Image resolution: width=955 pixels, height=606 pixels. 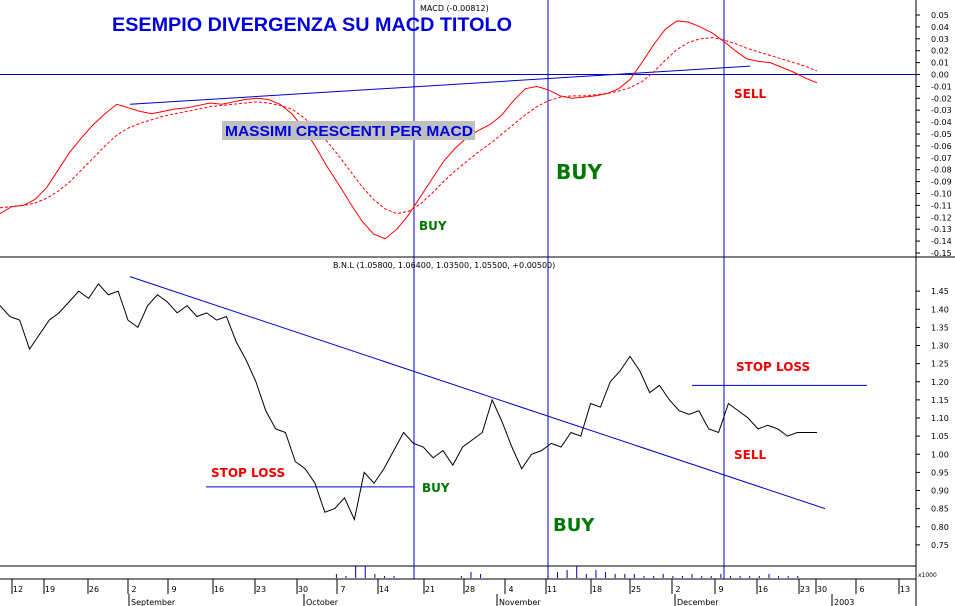 I want to click on rising-peaks-label: MASSIMI CRESCENTI PER MACD, so click(x=349, y=131).